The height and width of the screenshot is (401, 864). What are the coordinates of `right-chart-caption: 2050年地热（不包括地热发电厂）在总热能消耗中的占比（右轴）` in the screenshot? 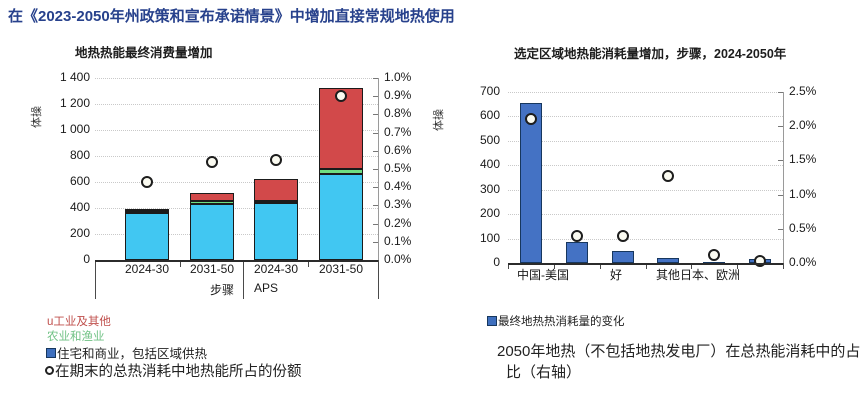 It's located at (679, 362).